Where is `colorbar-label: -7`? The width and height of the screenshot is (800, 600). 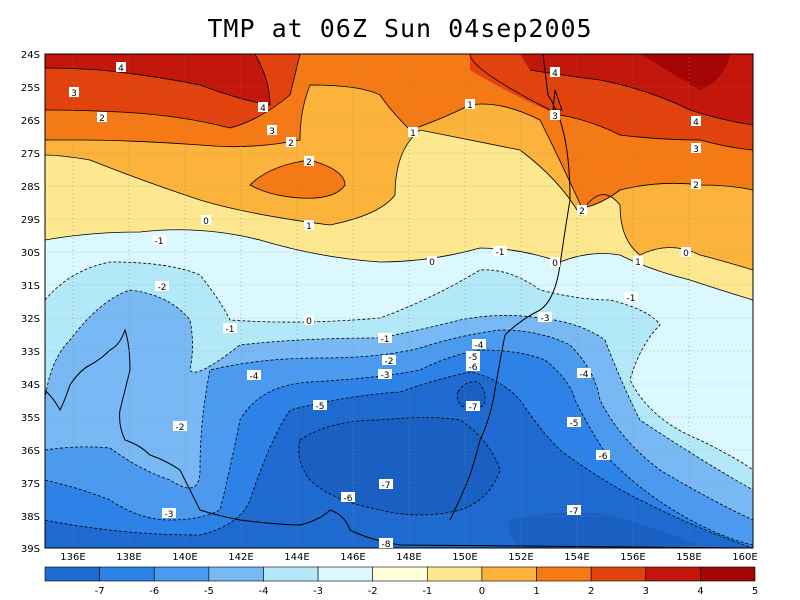 colorbar-label: -7 is located at coordinates (100, 591).